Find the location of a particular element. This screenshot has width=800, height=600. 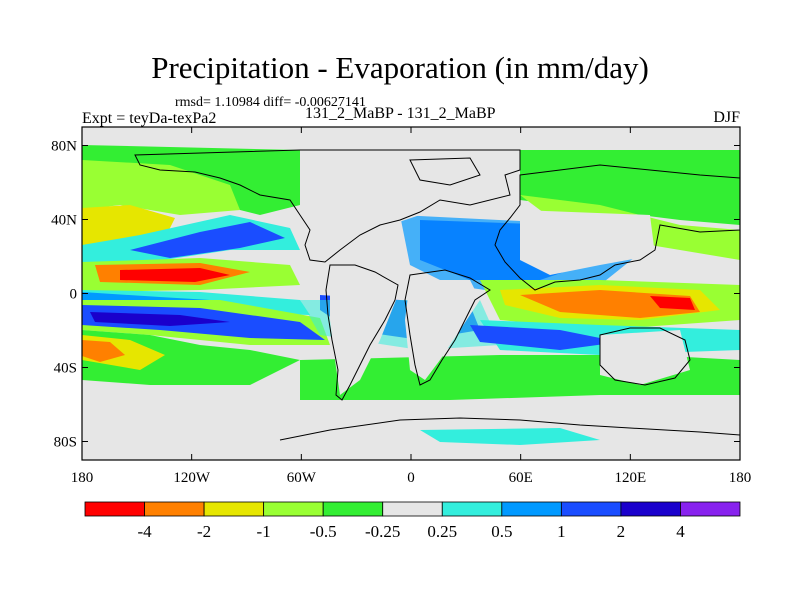

field-southern-indian-blue is located at coordinates (545, 337).